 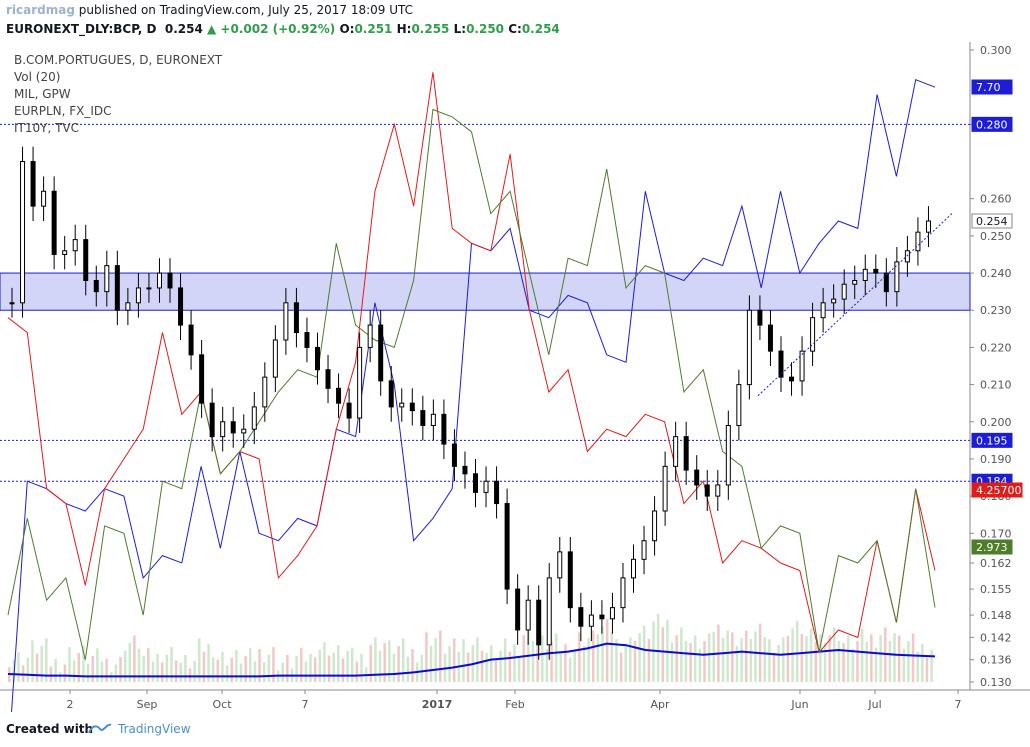 What do you see at coordinates (37, 77) in the screenshot?
I see `legend-item: Vol (20)` at bounding box center [37, 77].